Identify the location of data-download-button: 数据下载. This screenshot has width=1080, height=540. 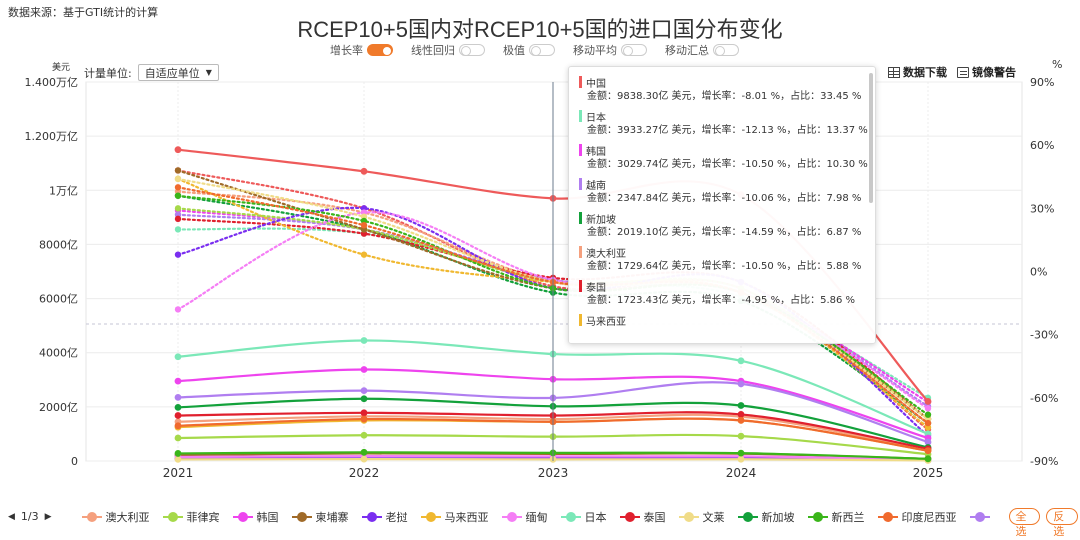
(917, 72).